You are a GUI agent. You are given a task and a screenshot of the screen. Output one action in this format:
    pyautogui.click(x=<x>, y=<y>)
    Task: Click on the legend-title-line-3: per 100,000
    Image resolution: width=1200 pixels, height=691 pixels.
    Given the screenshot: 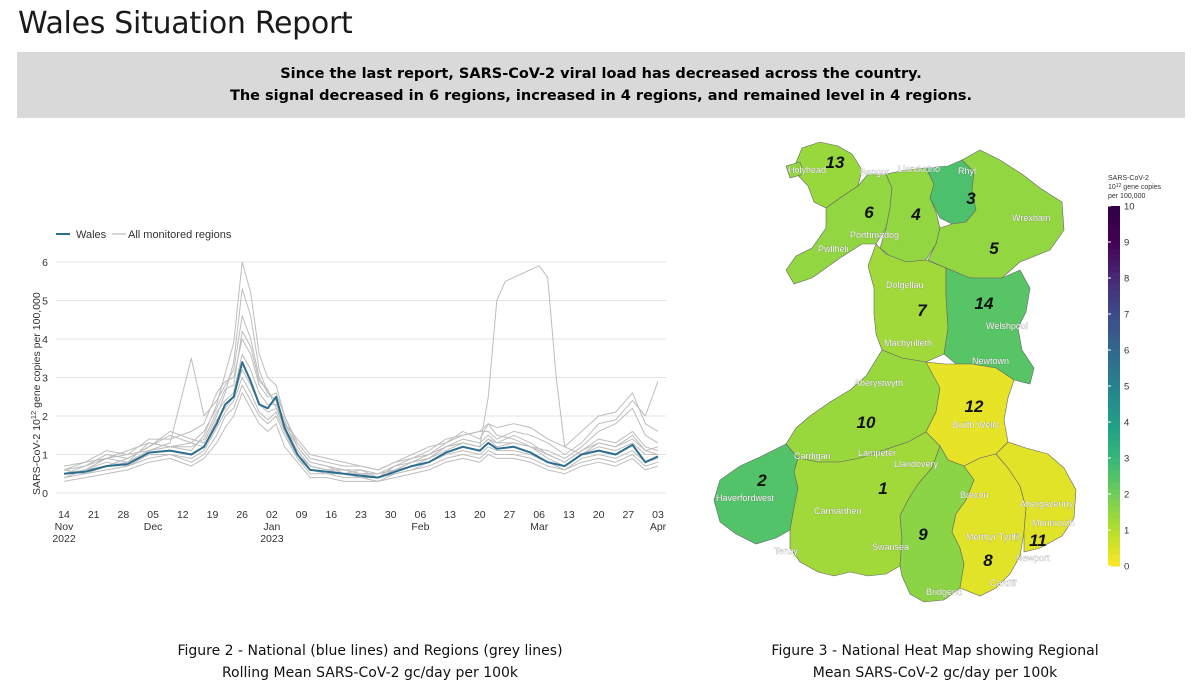 What is the action you would take?
    pyautogui.click(x=1126, y=196)
    